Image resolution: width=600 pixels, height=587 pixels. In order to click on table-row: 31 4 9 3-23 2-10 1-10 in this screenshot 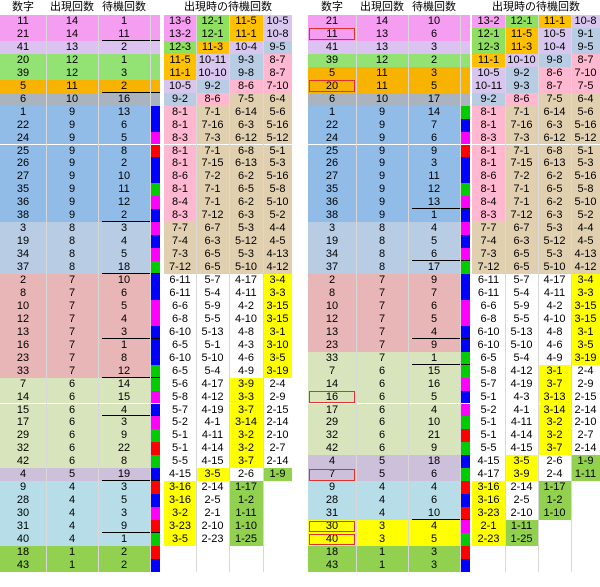, I will do `click(146, 526)`.